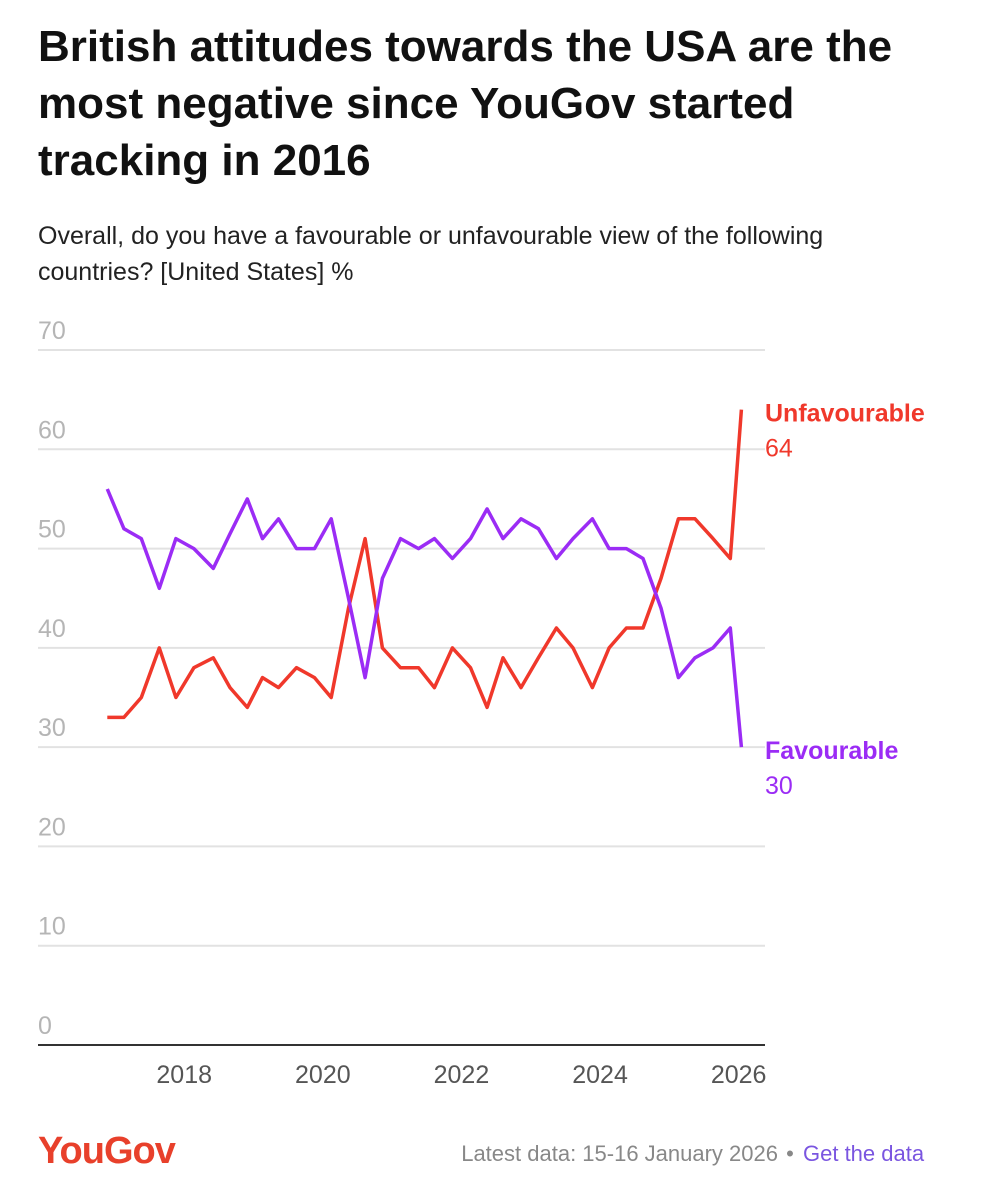  What do you see at coordinates (52, 530) in the screenshot?
I see `y-tick-label: 50` at bounding box center [52, 530].